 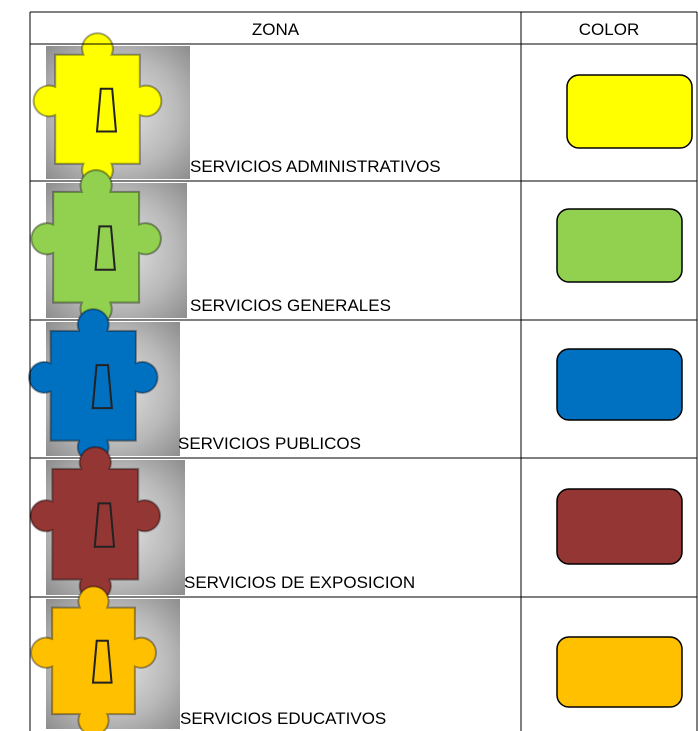 What do you see at coordinates (276, 29) in the screenshot?
I see `column-header: ZONA` at bounding box center [276, 29].